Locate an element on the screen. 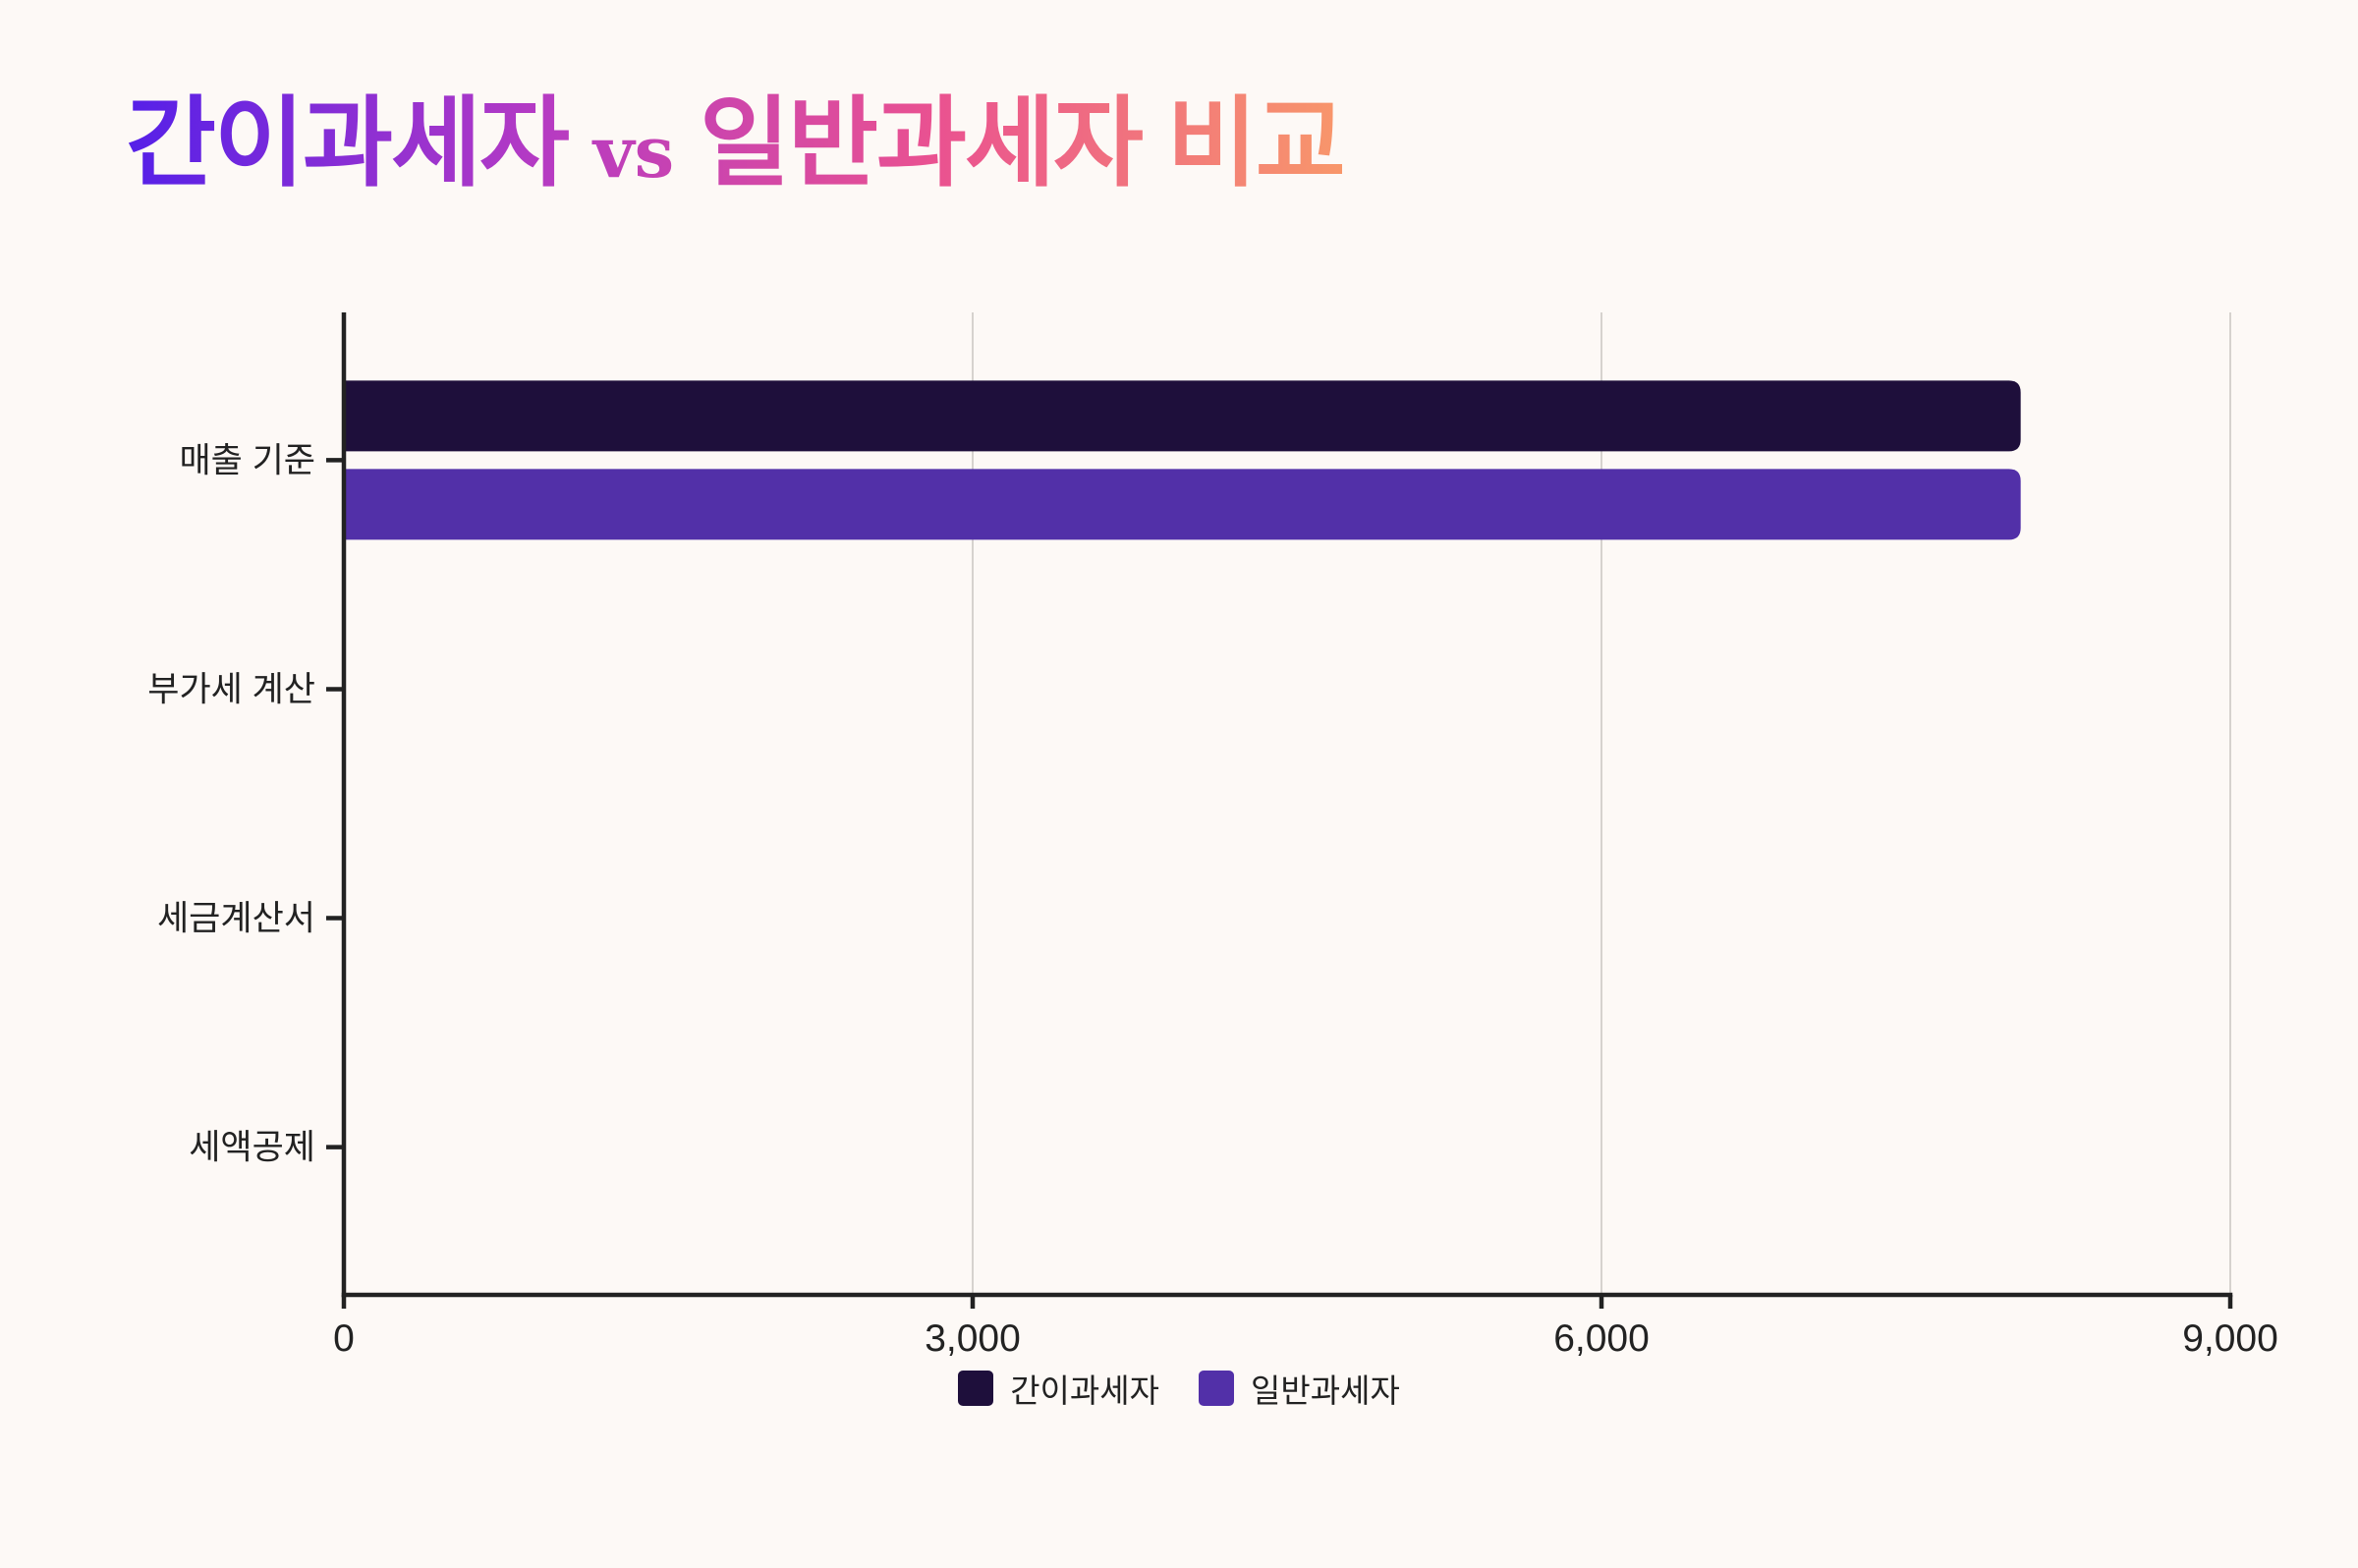 Image resolution: width=2358 pixels, height=1568 pixels. x-tick-label: 6,000 is located at coordinates (1601, 1338).